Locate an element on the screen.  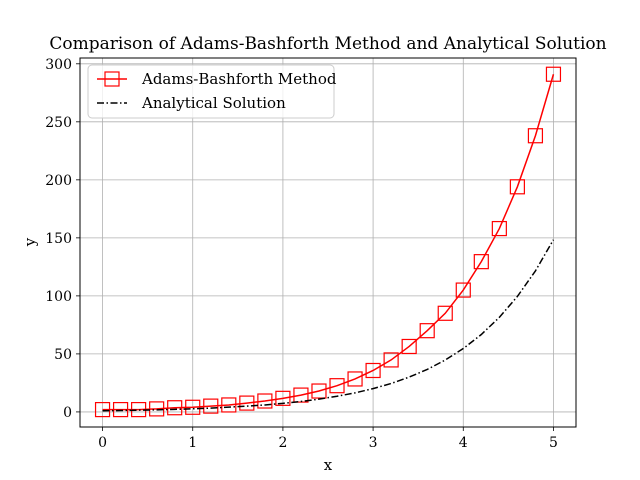
x-axis-ticks: 0 1 2 3 4 5 is located at coordinates (328, 439).